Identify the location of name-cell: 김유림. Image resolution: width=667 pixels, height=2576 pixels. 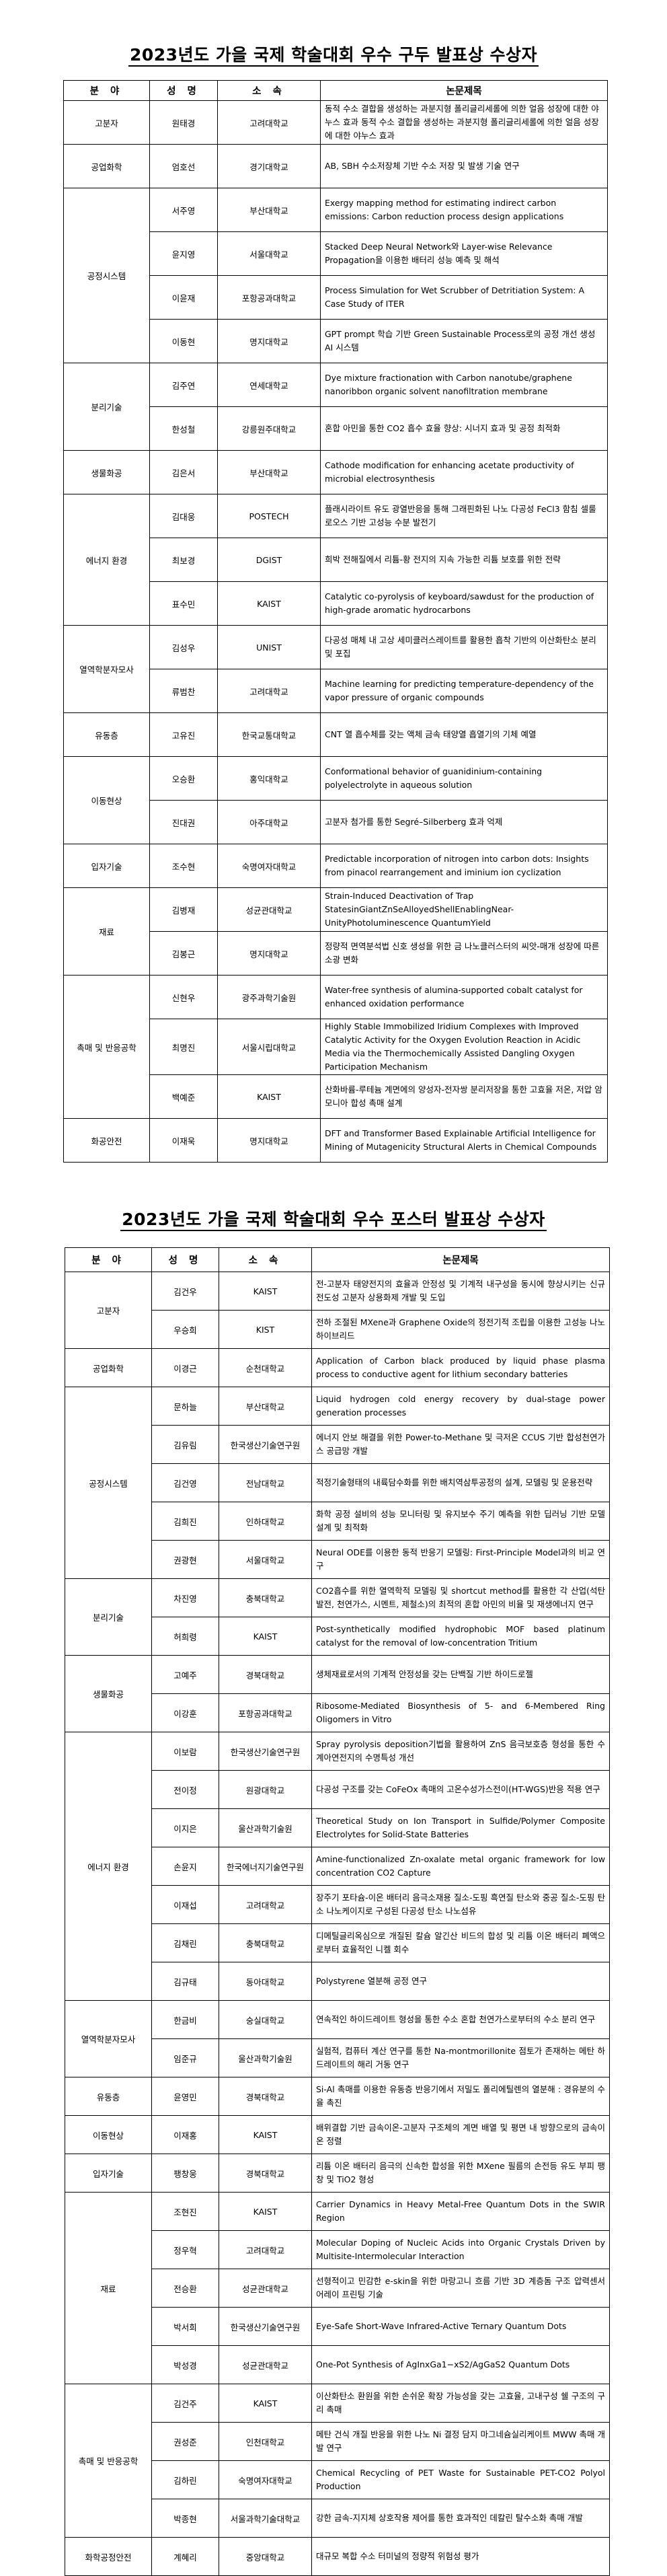
(185, 1444).